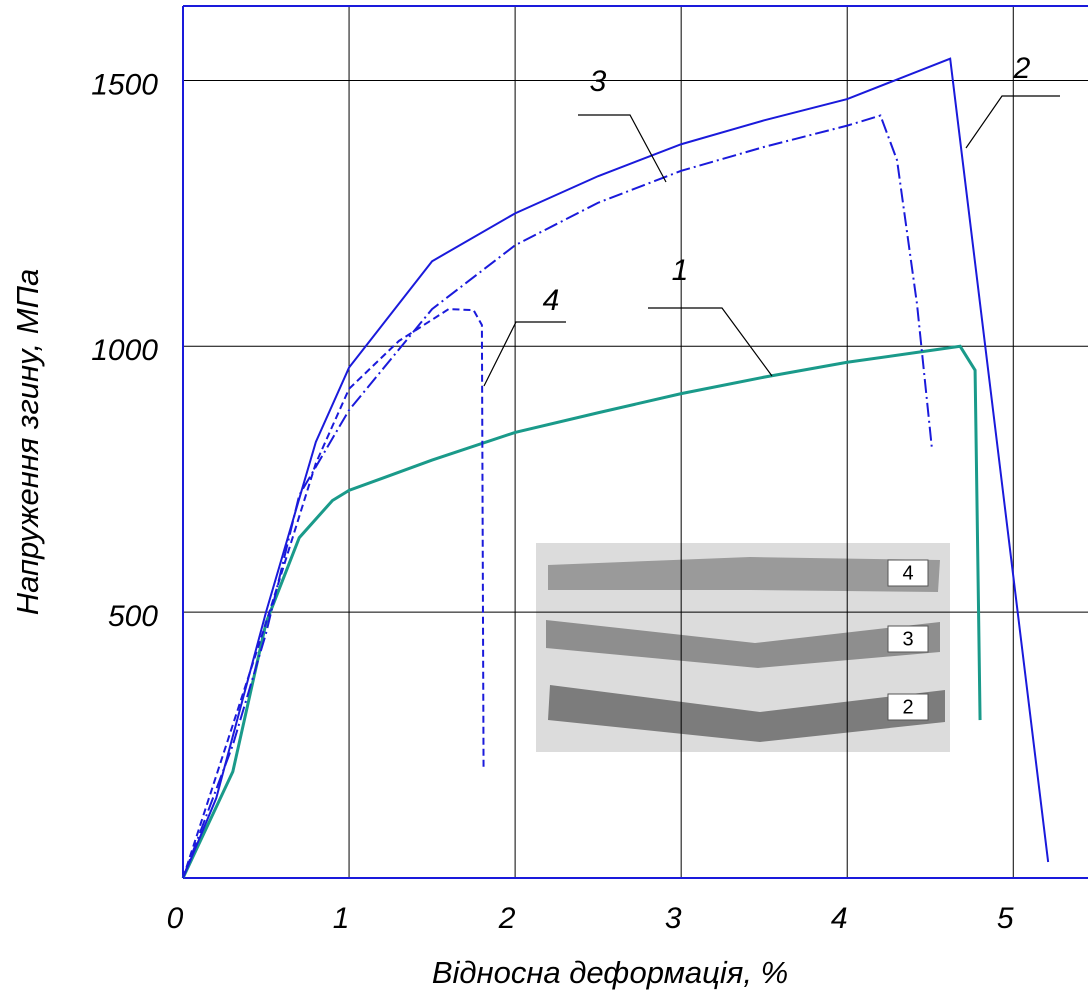  I want to click on inset-label: 4, so click(907, 573).